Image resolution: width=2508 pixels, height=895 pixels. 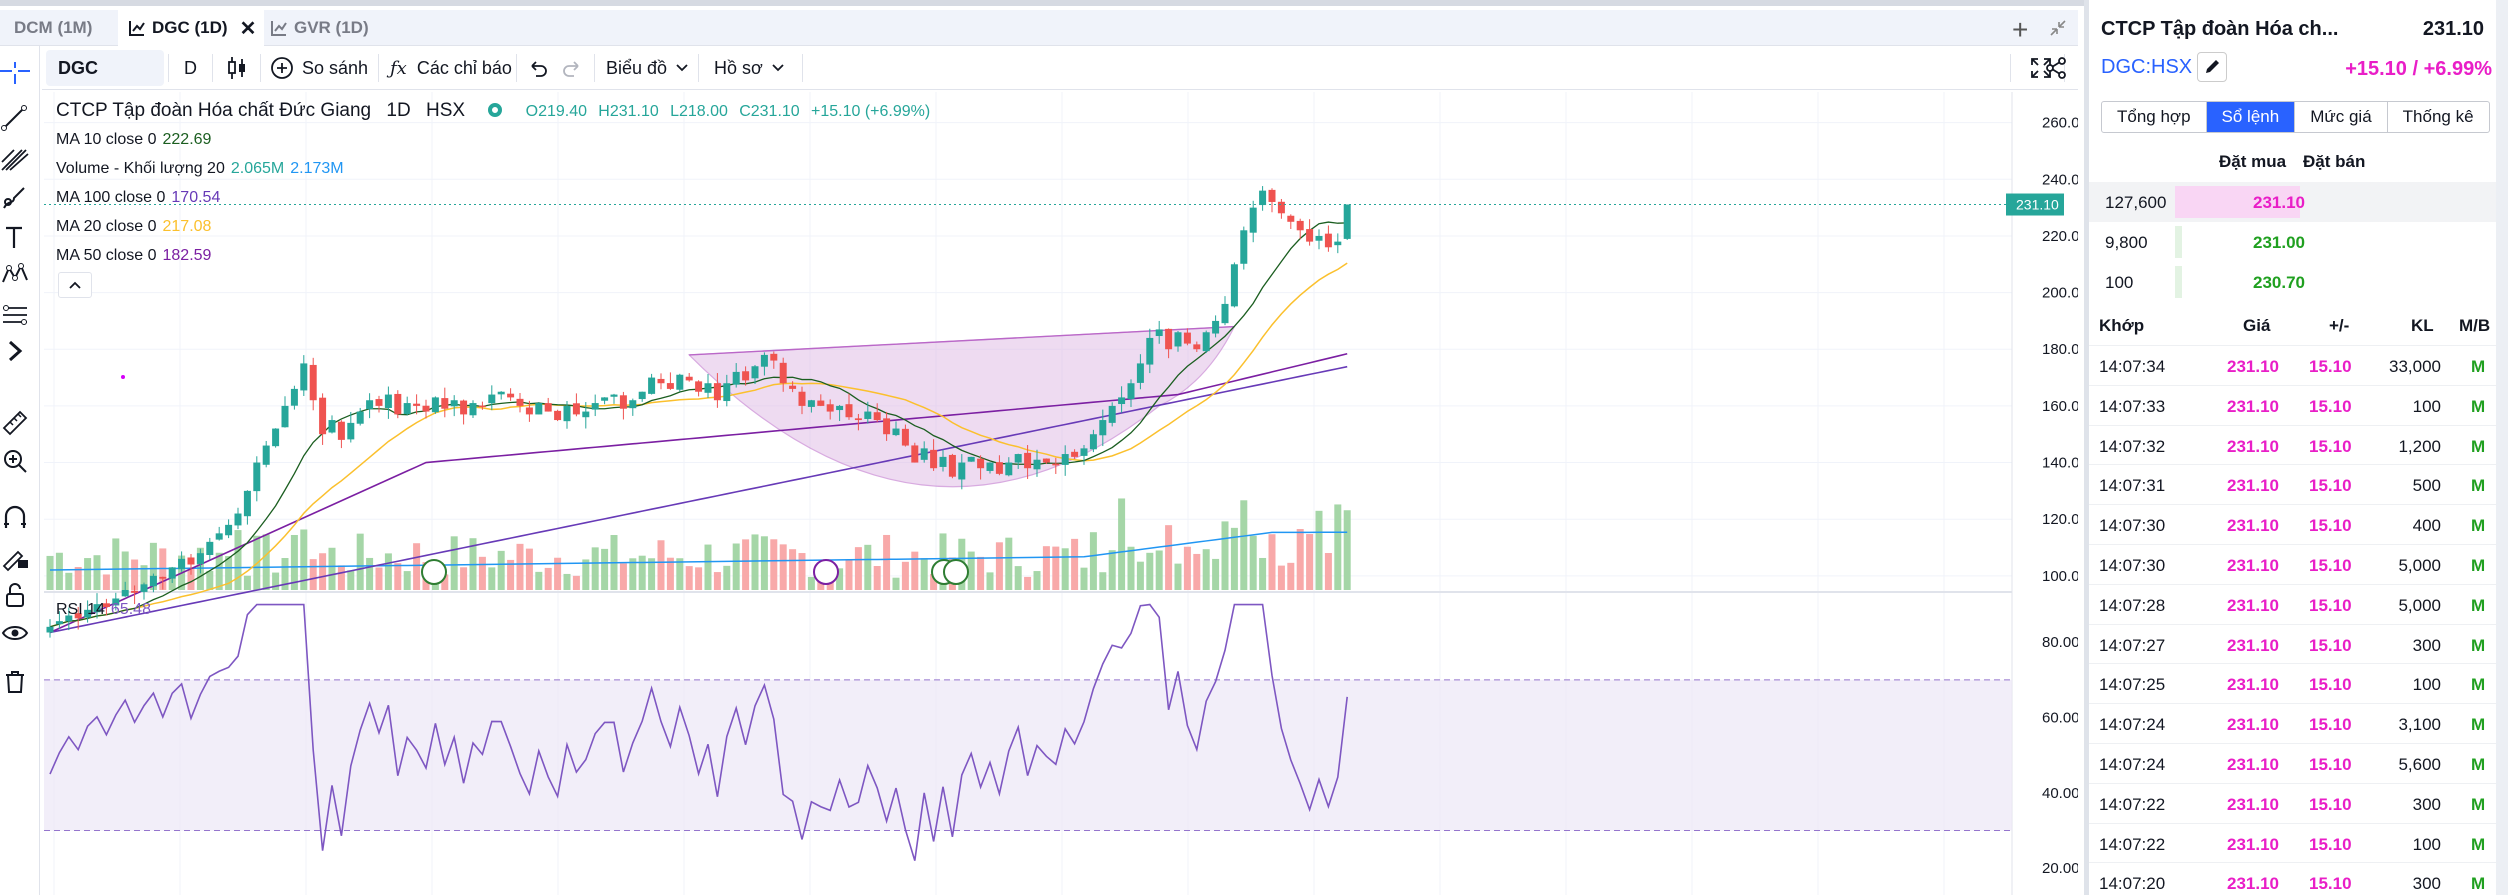 I want to click on trash-icon, so click(x=15, y=681).